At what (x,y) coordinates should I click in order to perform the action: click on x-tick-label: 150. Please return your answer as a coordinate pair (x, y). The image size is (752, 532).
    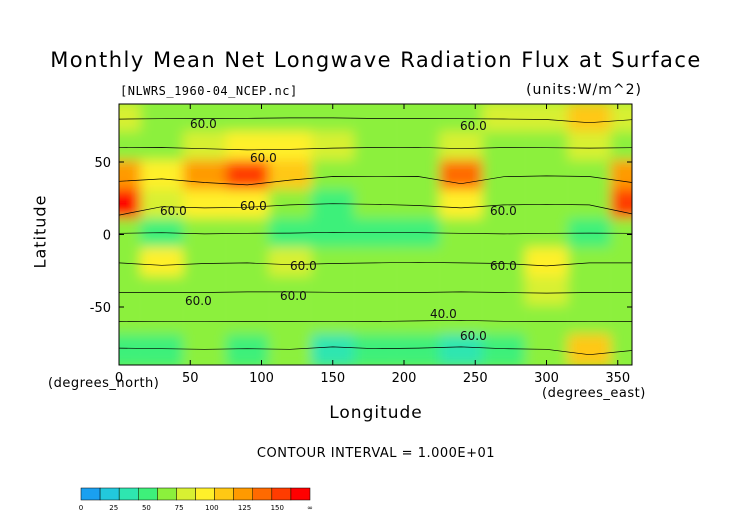
    Looking at the image, I should click on (332, 378).